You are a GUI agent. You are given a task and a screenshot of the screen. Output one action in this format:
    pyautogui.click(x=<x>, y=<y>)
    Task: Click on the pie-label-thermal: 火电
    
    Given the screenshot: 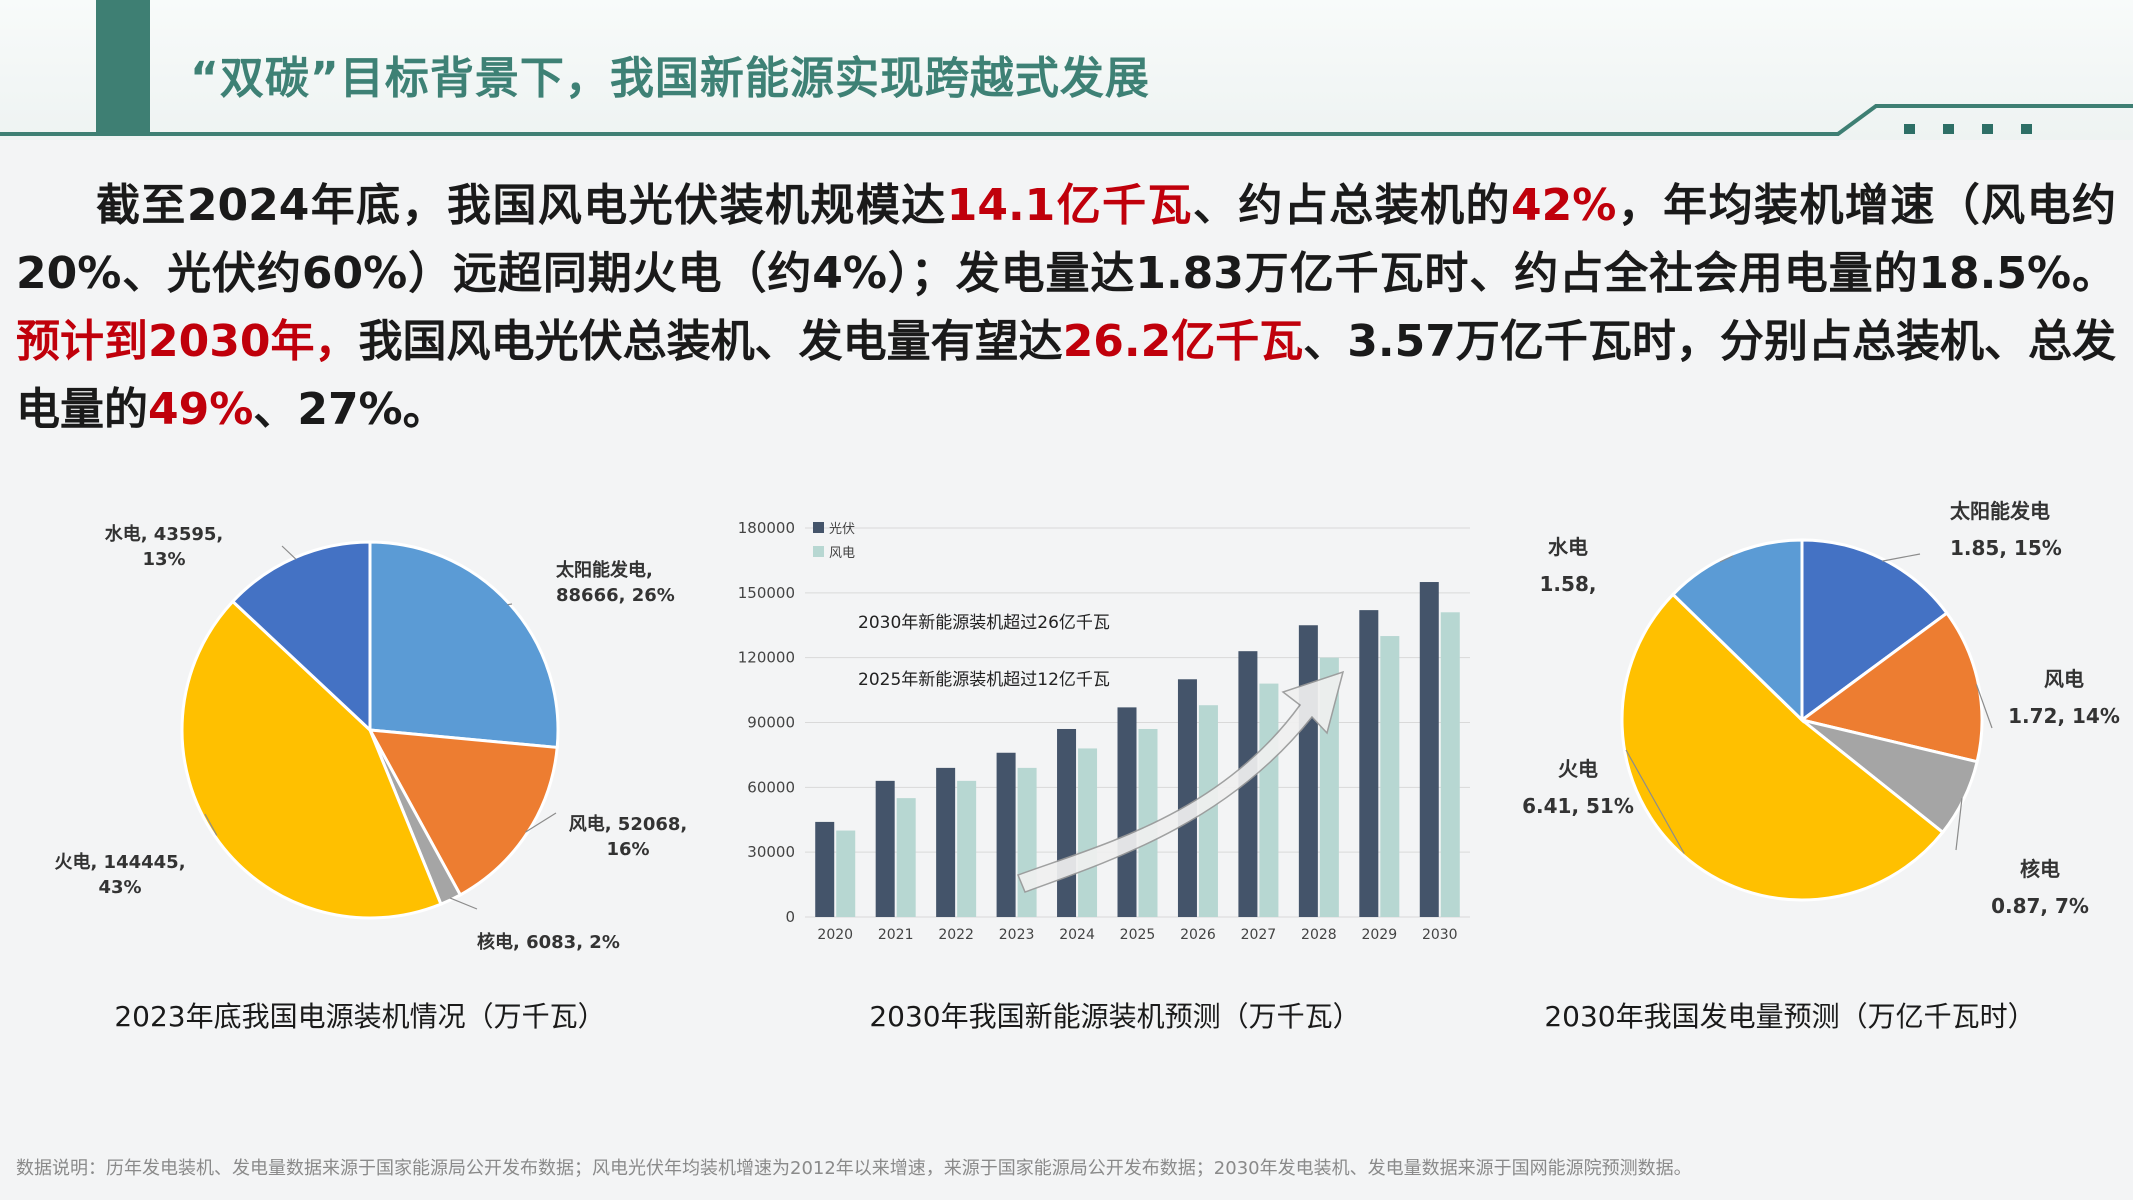 What is the action you would take?
    pyautogui.click(x=1578, y=769)
    